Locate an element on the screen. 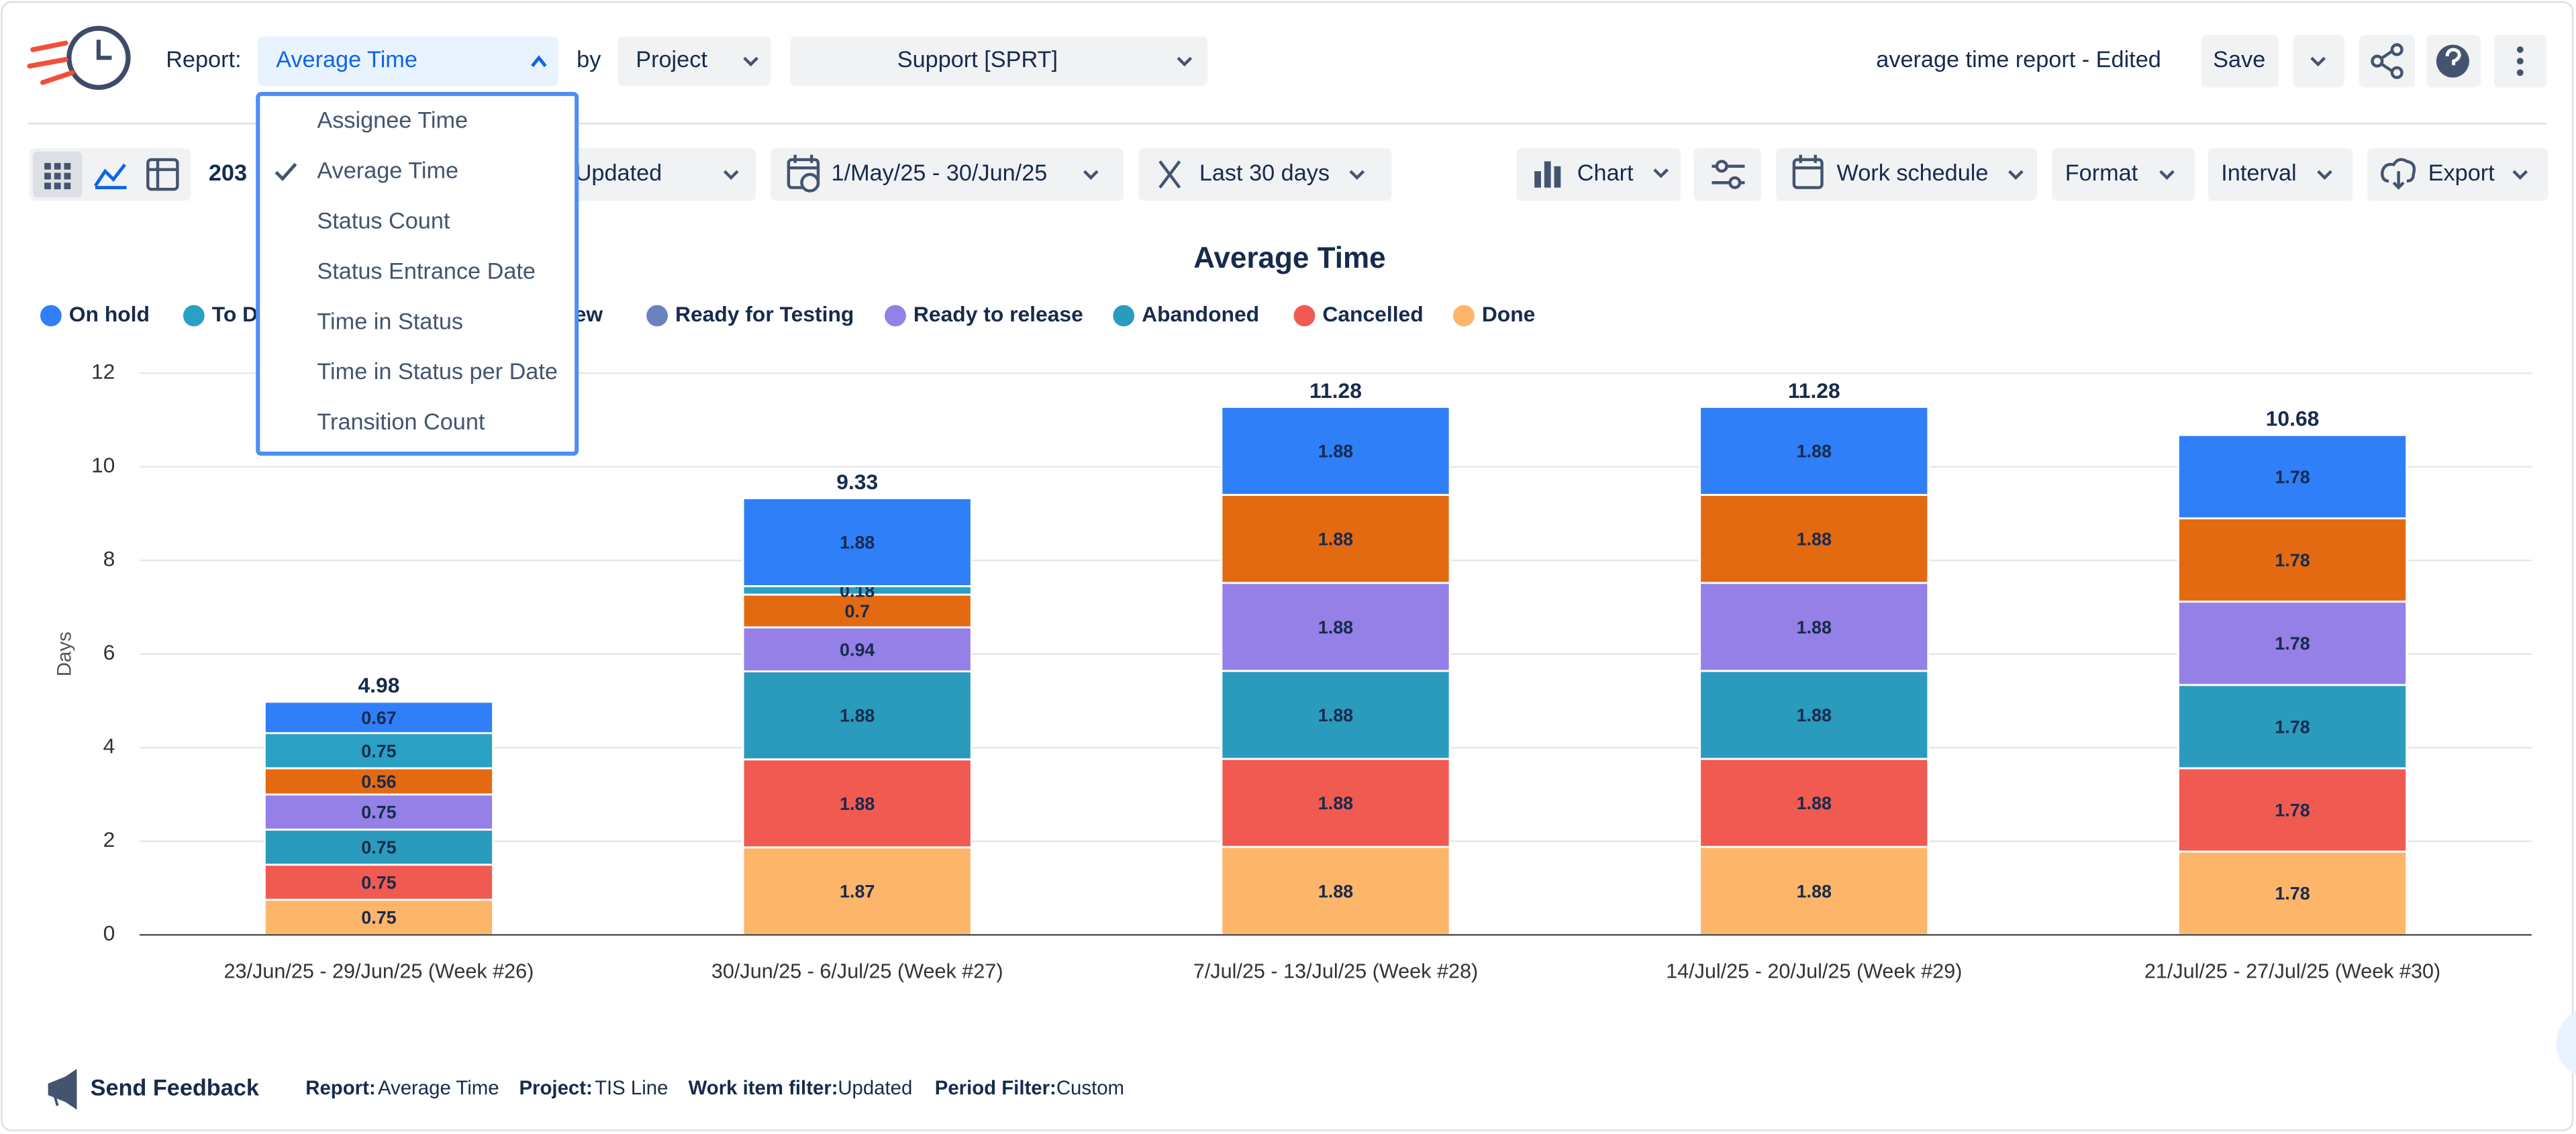 This screenshot has height=1134, width=2576. chart-view-icon is located at coordinates (110, 176).